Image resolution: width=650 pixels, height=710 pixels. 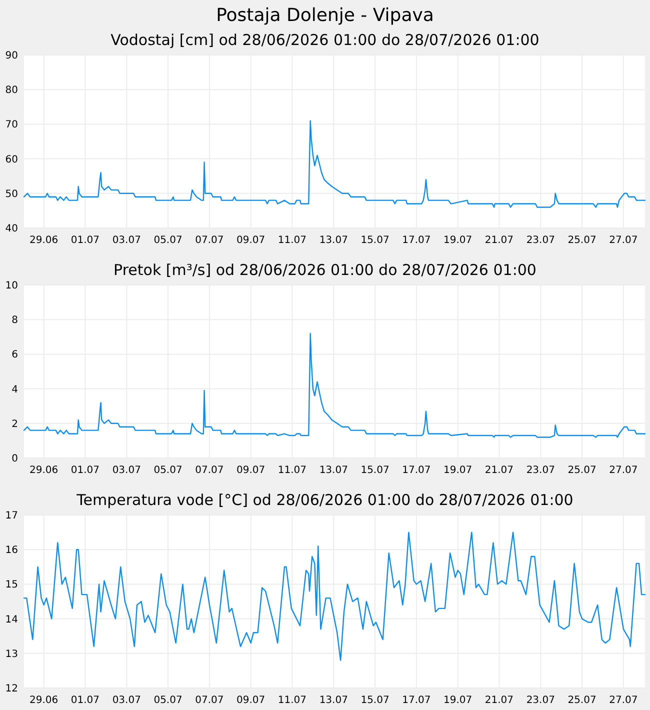 I want to click on y-tick-label: 60, so click(x=11, y=160).